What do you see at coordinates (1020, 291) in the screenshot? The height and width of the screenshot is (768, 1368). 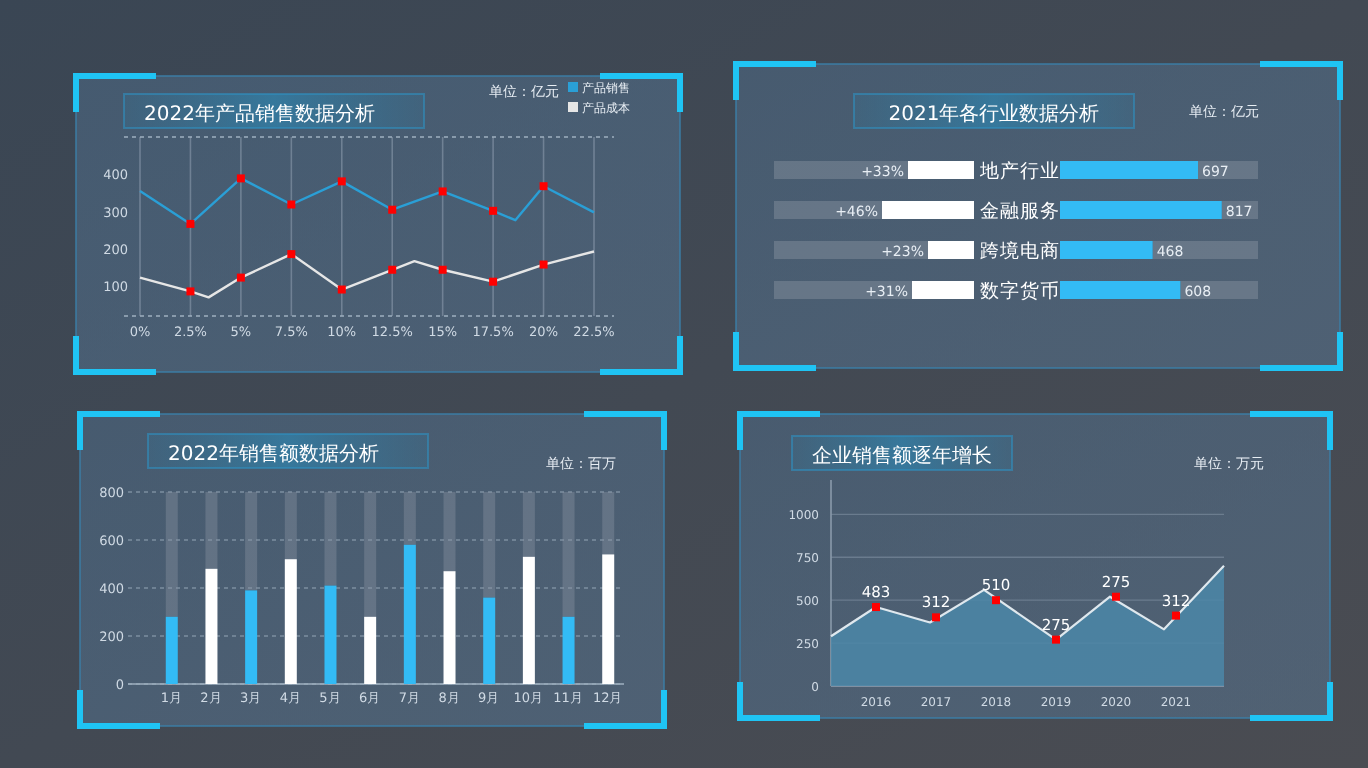 I see `y-tick-label: 数字货币` at bounding box center [1020, 291].